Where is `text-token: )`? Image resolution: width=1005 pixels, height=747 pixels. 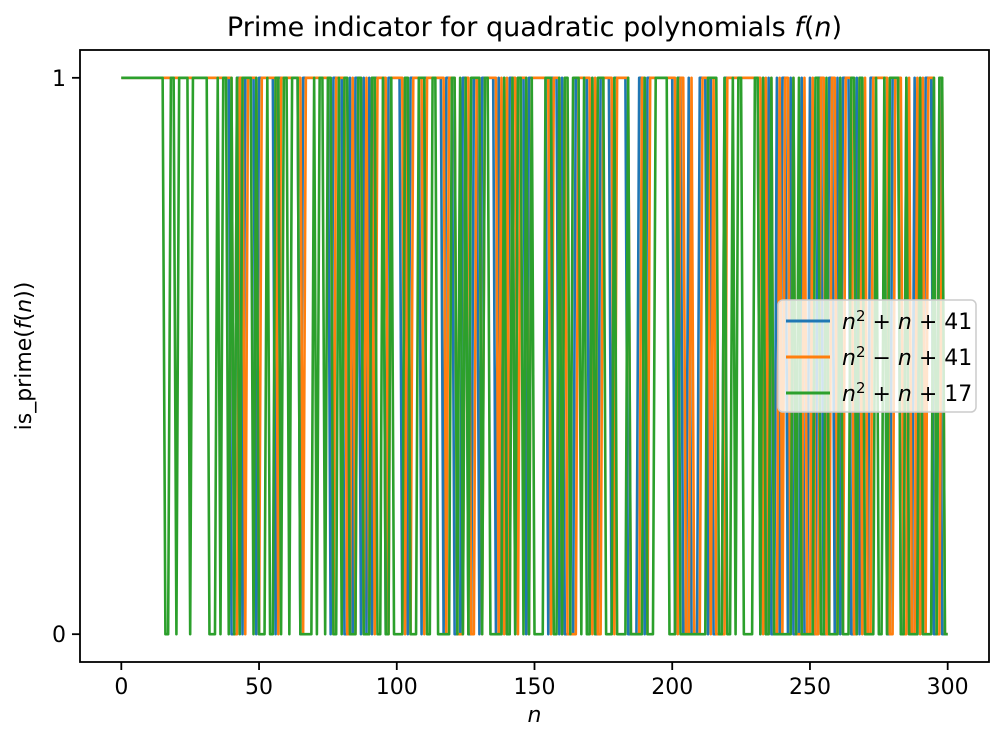 text-token: ) is located at coordinates (837, 27).